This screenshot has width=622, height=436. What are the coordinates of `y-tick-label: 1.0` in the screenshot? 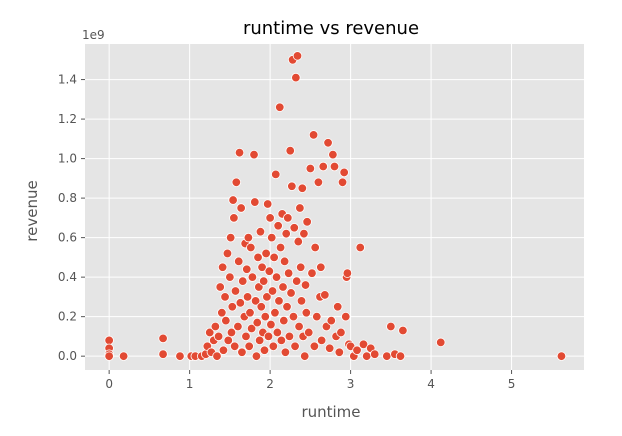 It's located at (67, 159).